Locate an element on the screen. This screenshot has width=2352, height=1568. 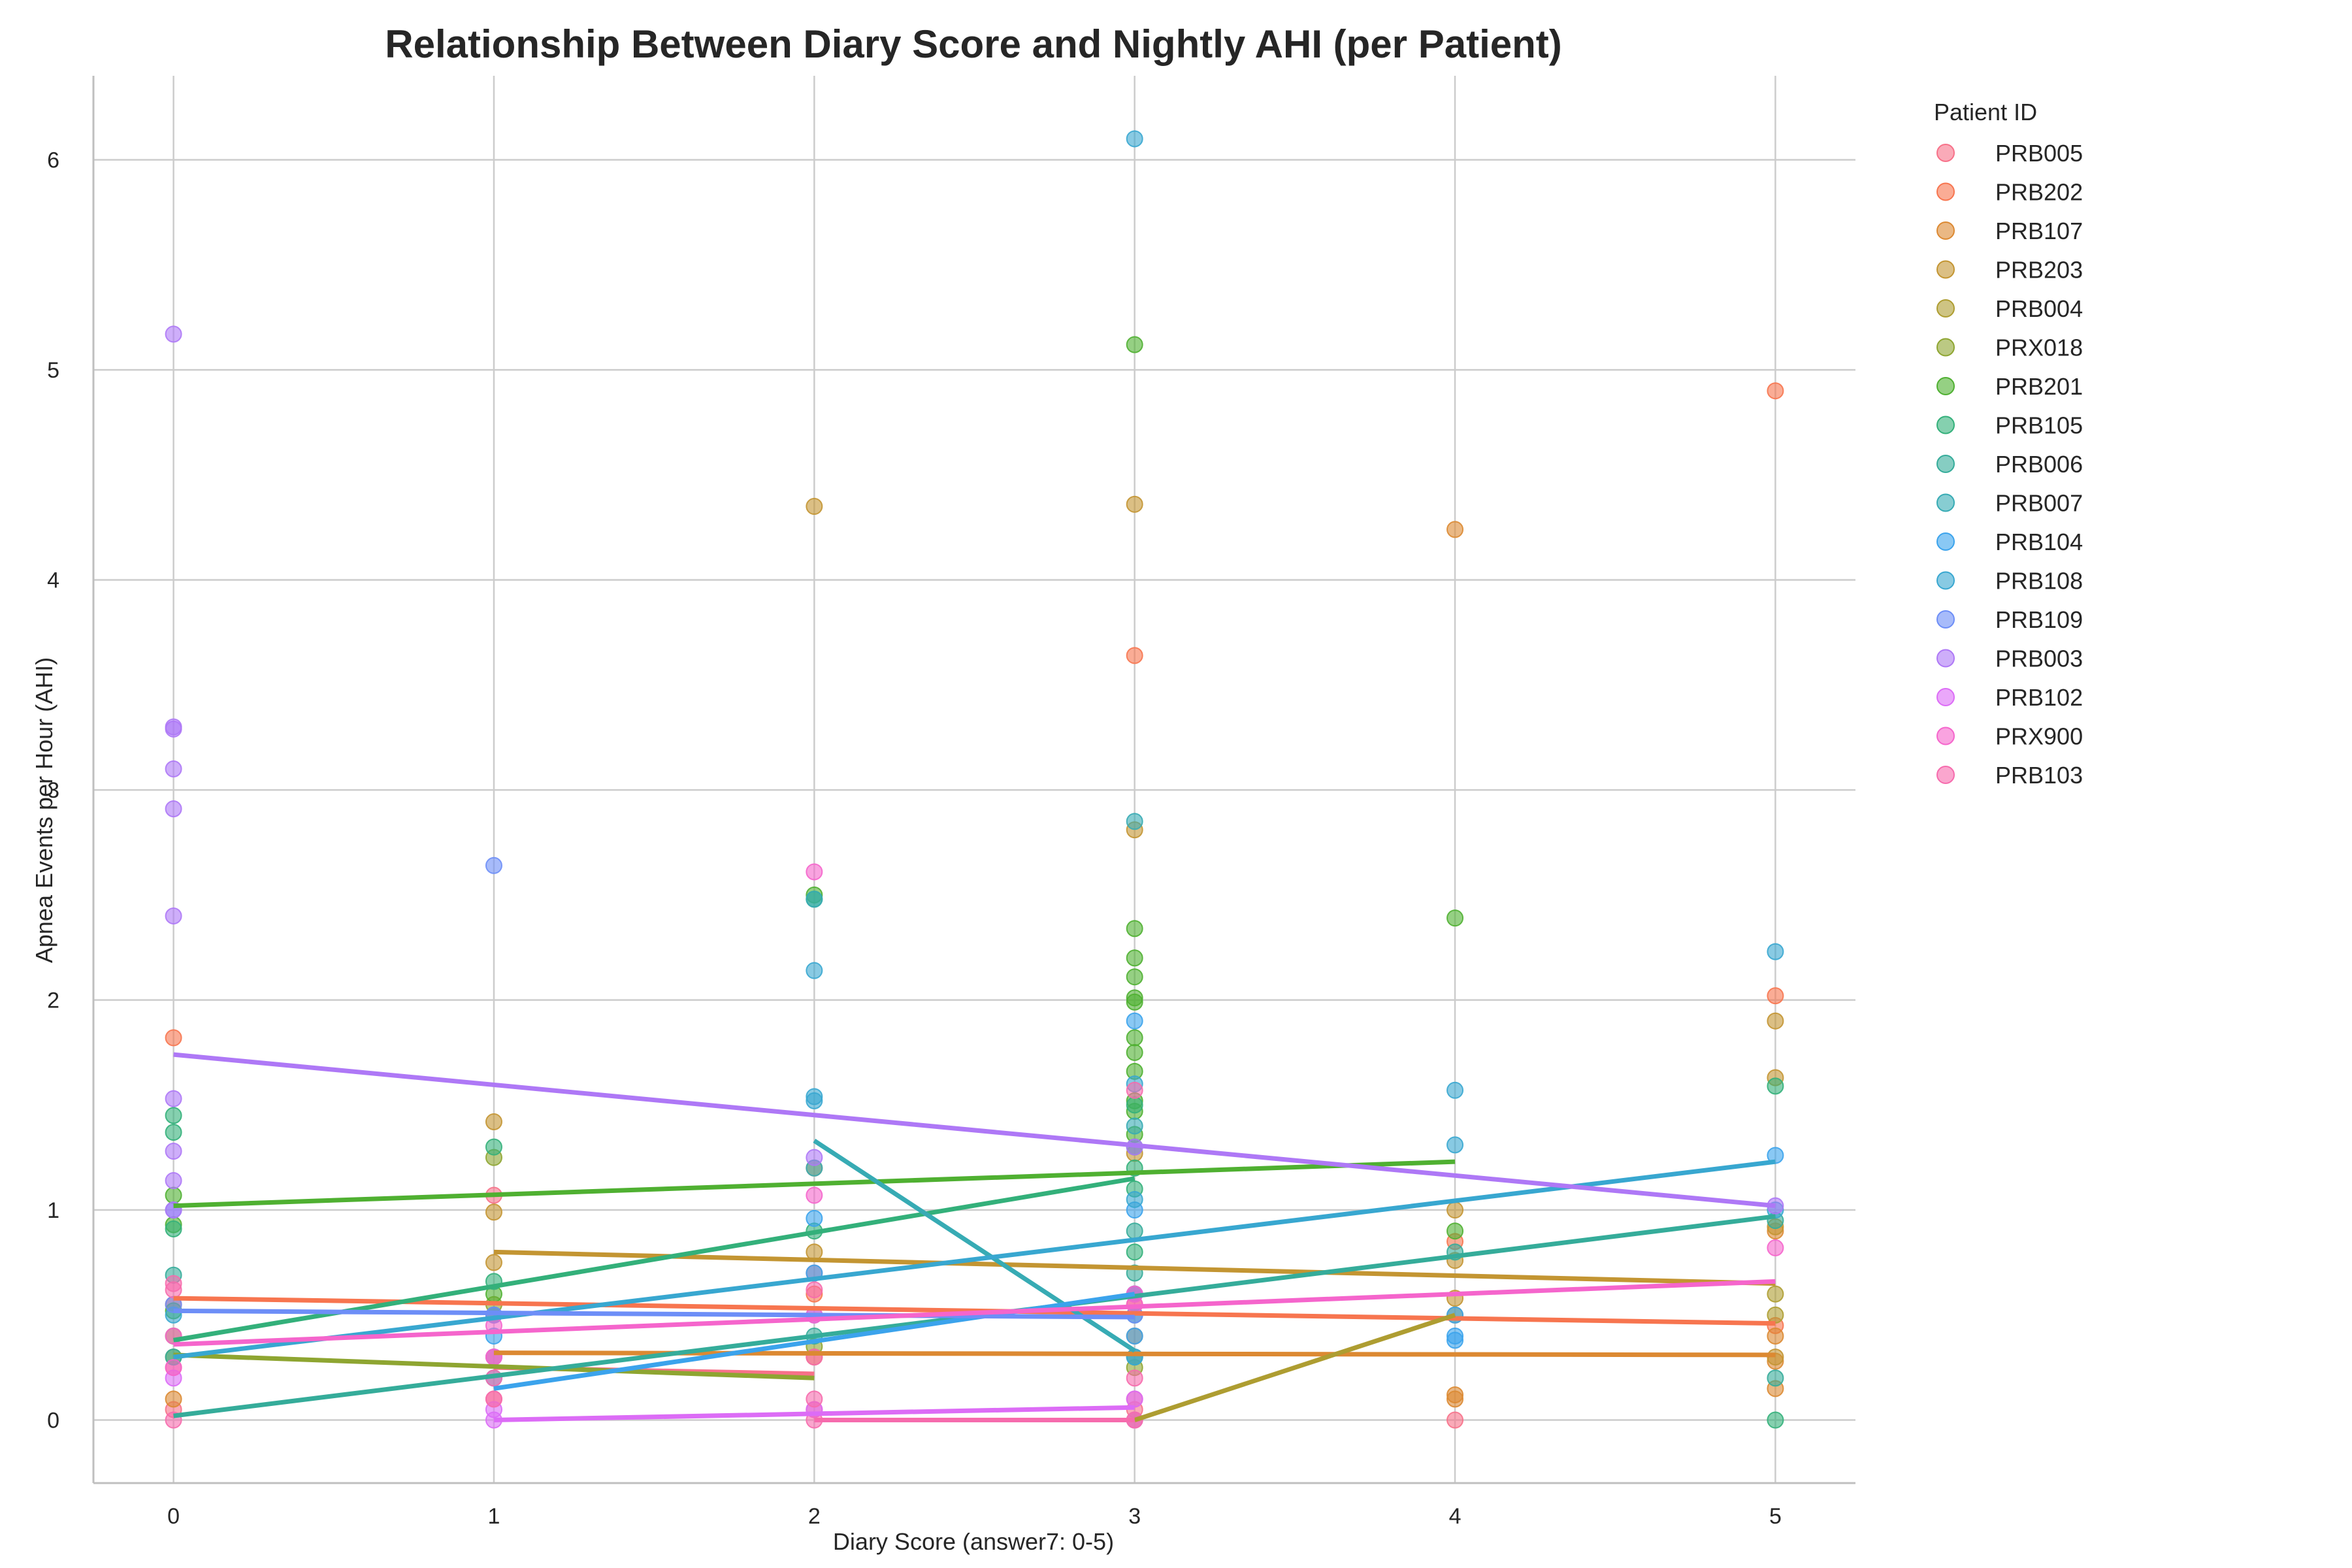
fit-line-prb004 is located at coordinates (1295, 1367).